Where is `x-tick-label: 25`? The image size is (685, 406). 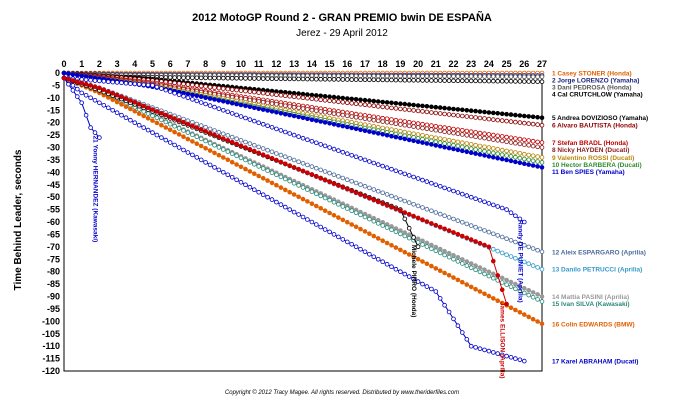
x-tick-label: 25 is located at coordinates (507, 64).